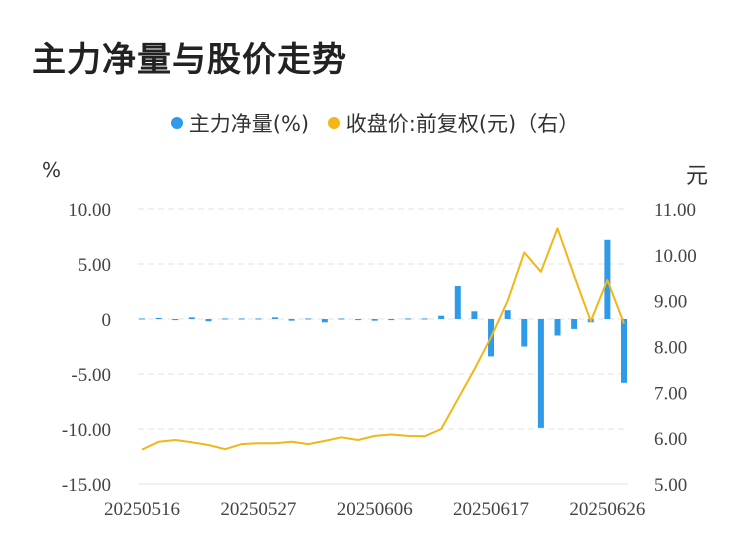 This screenshot has height=558, width=750. I want to click on left-tick-label: -15.00, so click(86, 485).